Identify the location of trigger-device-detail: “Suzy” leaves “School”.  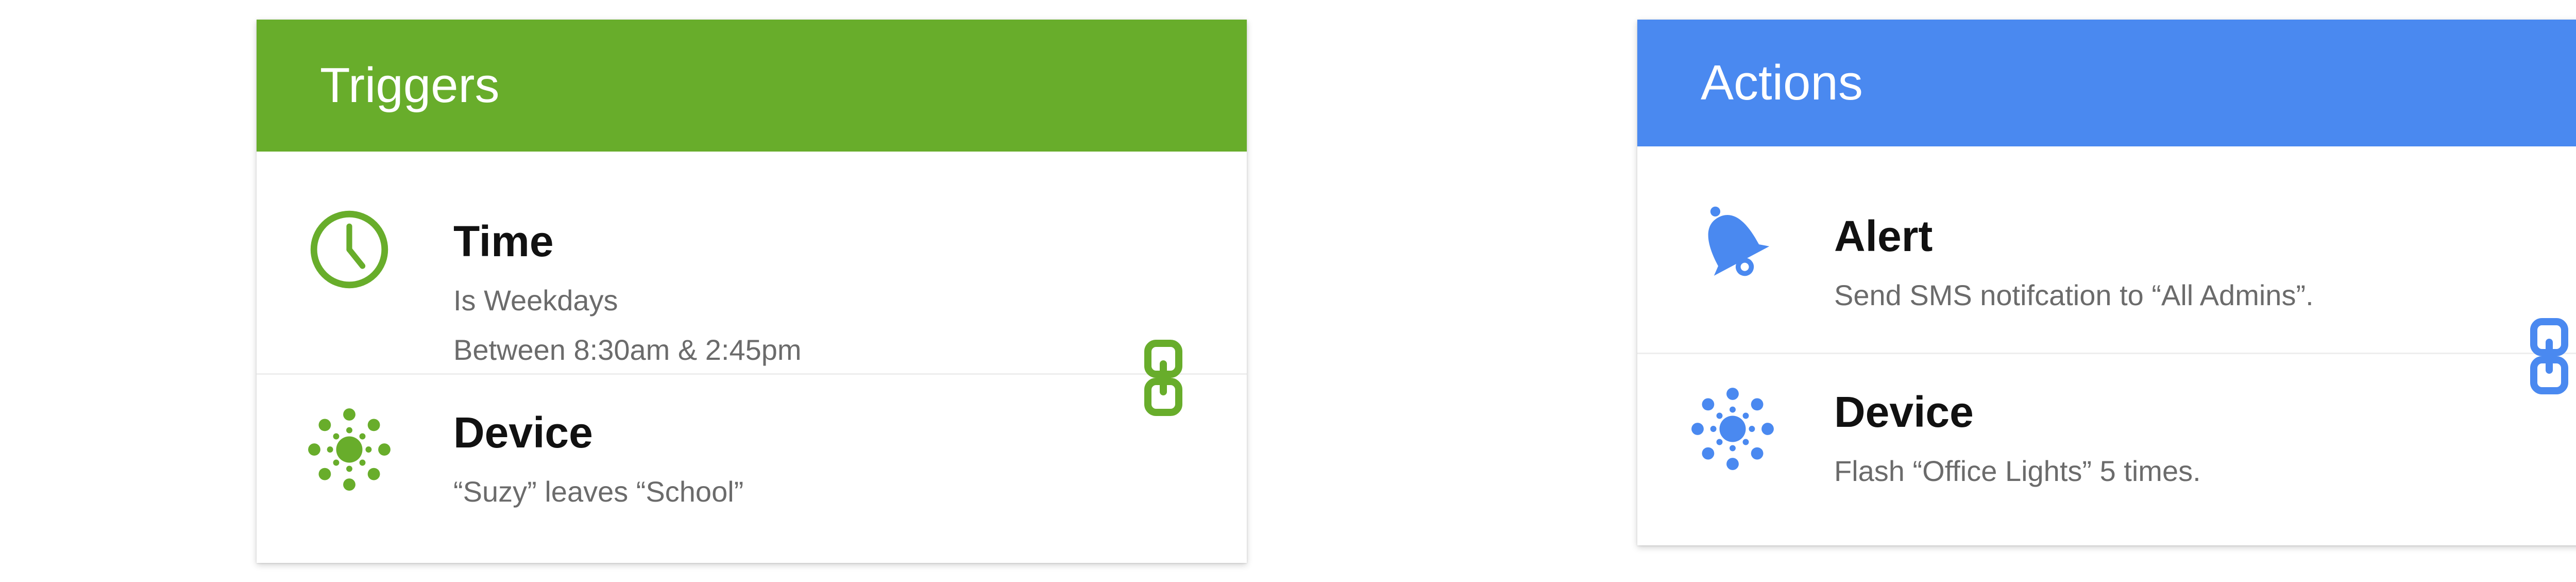
(598, 491).